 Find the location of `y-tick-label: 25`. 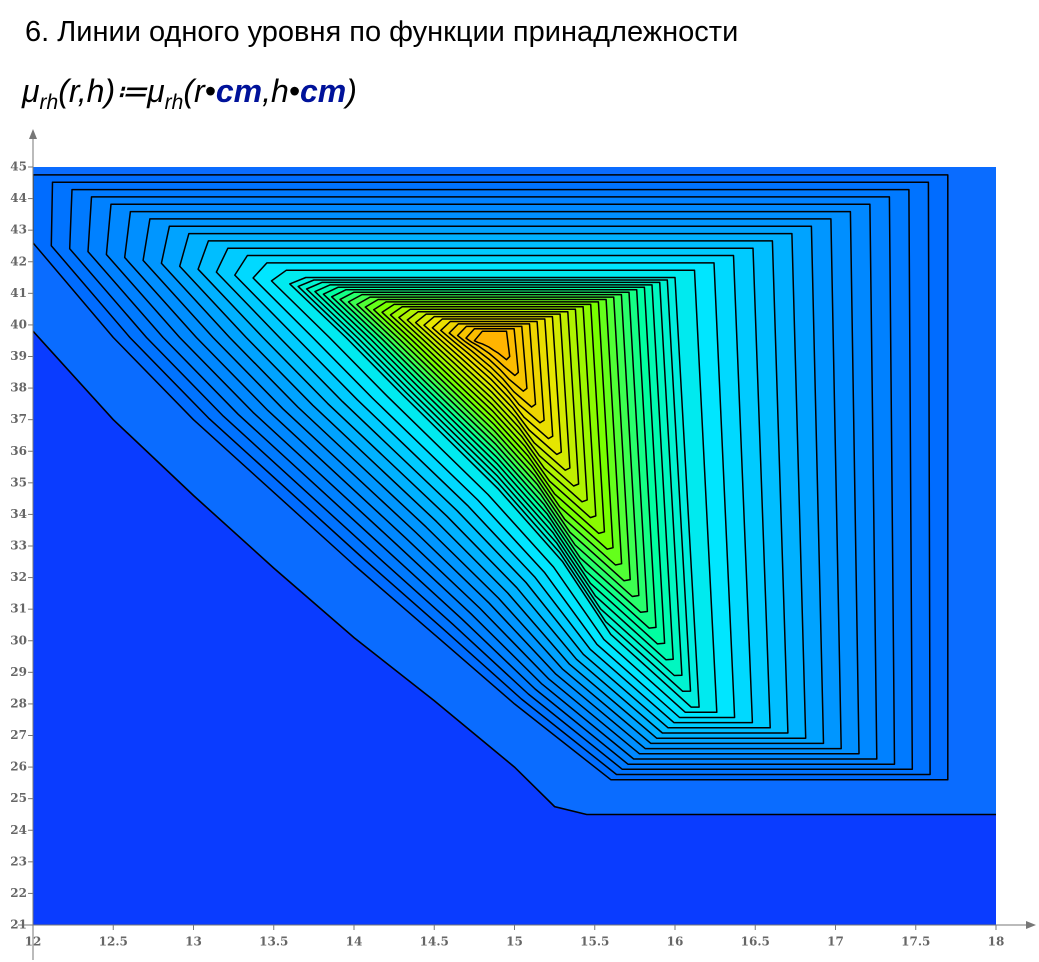

y-tick-label: 25 is located at coordinates (18, 798).